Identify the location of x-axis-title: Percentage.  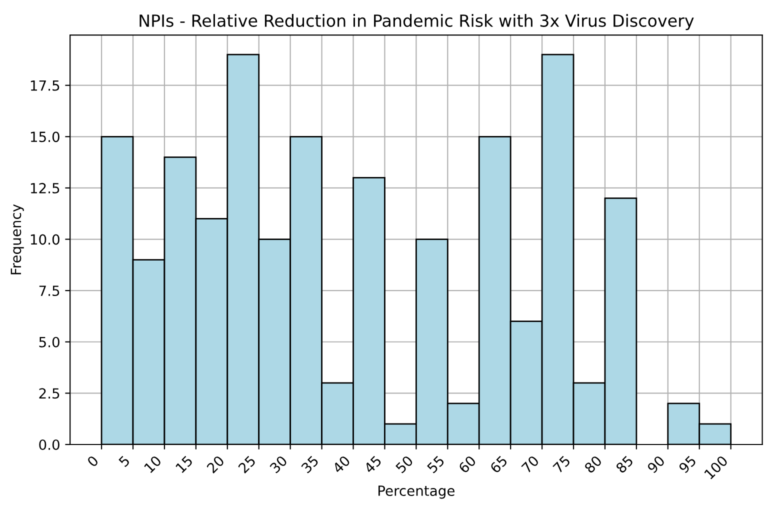
(416, 492).